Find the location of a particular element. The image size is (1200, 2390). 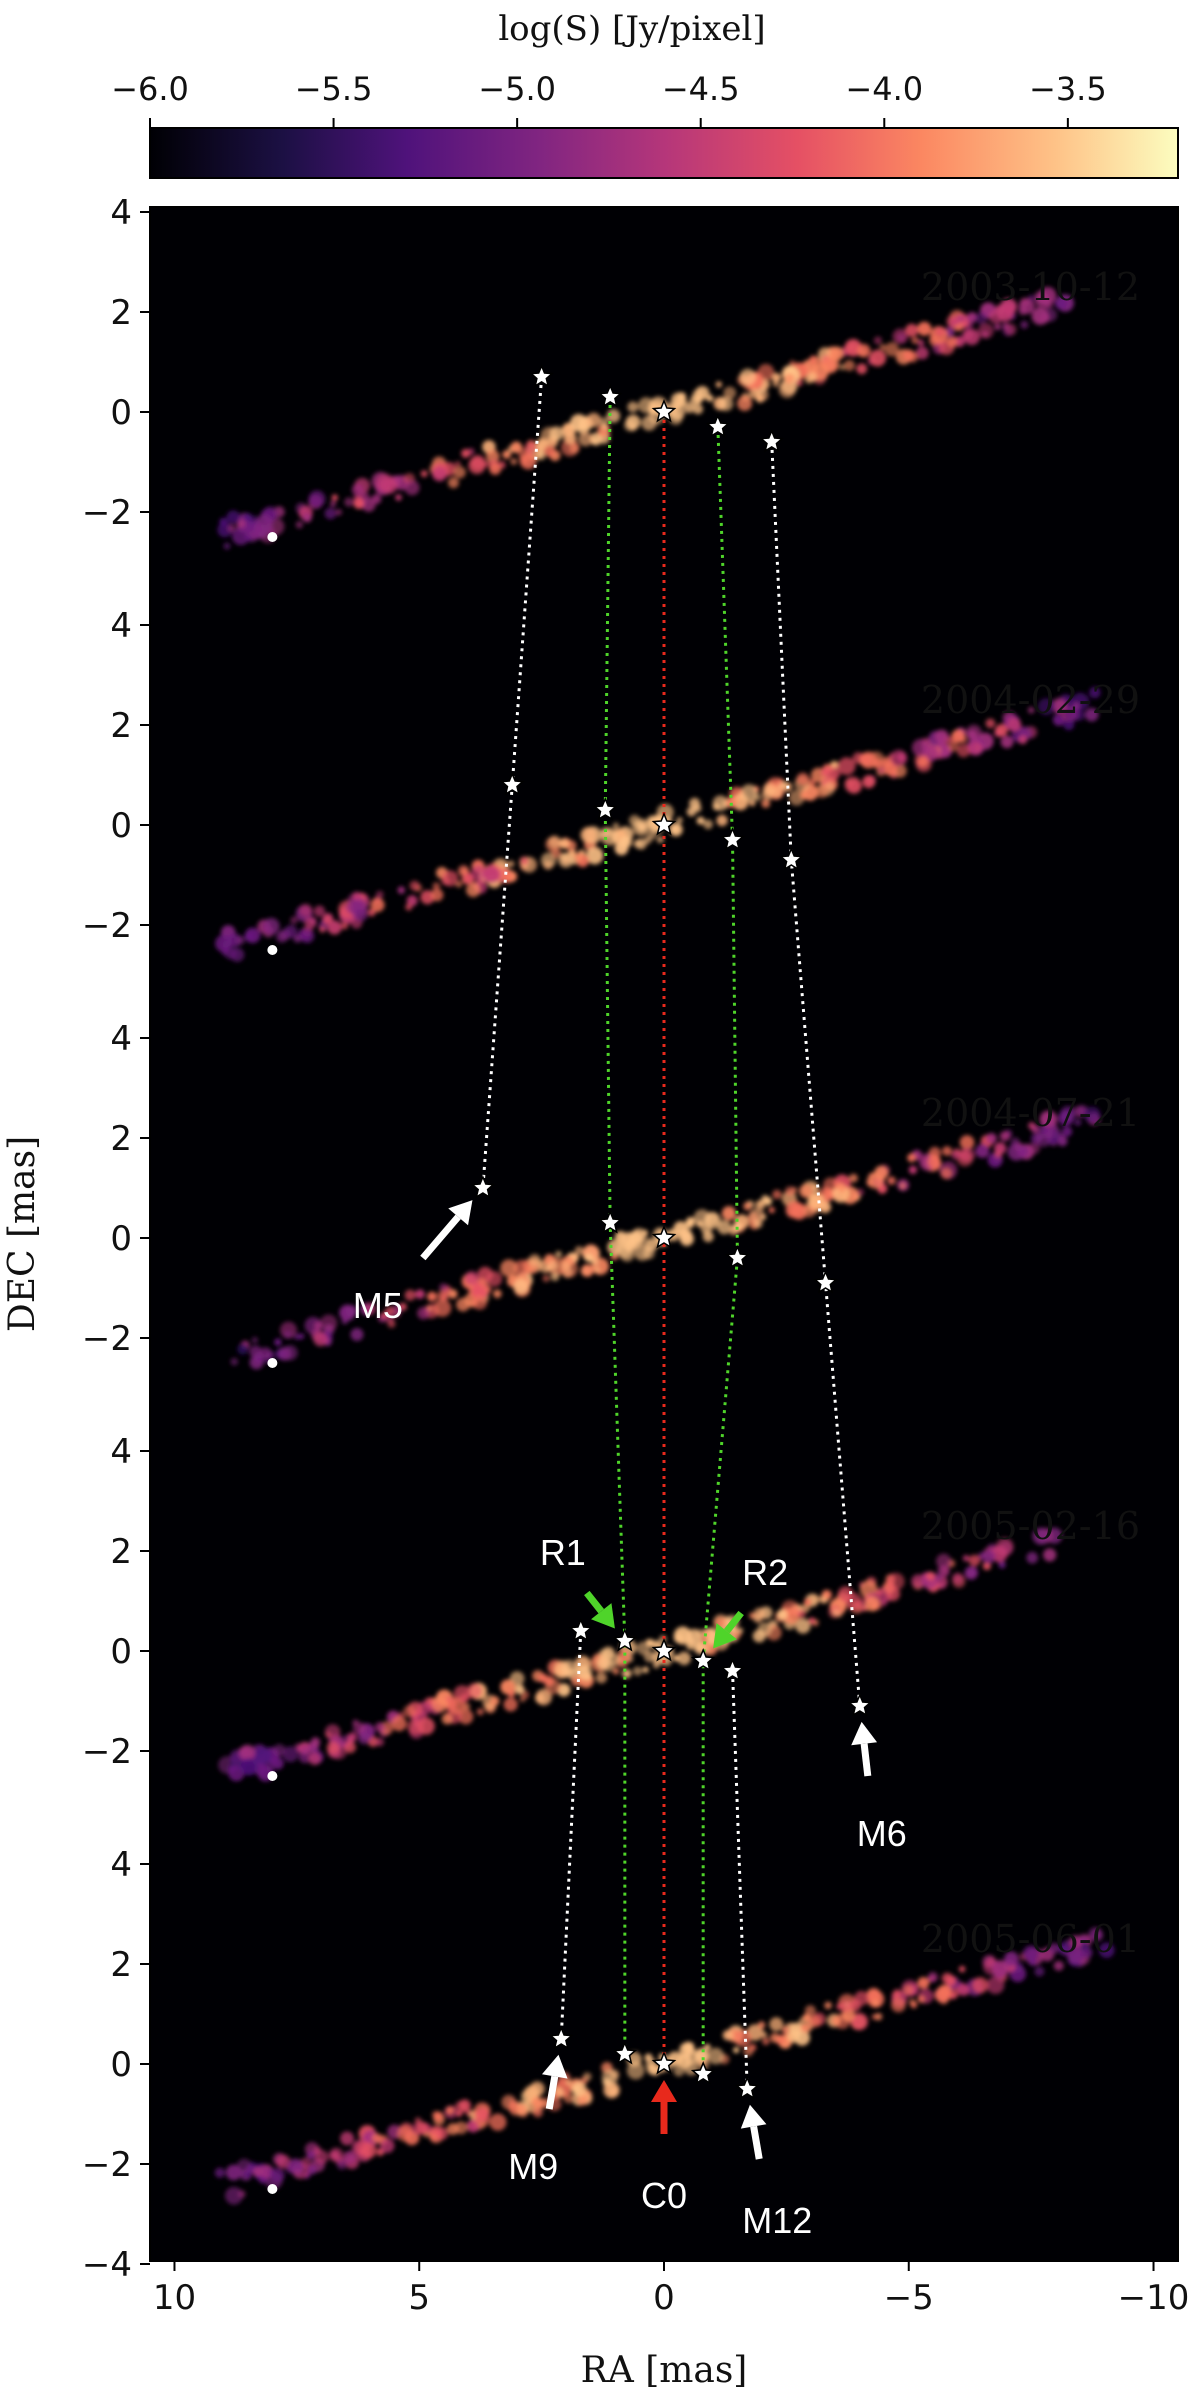

annotation-arrow-head is located at coordinates (554, 2066).